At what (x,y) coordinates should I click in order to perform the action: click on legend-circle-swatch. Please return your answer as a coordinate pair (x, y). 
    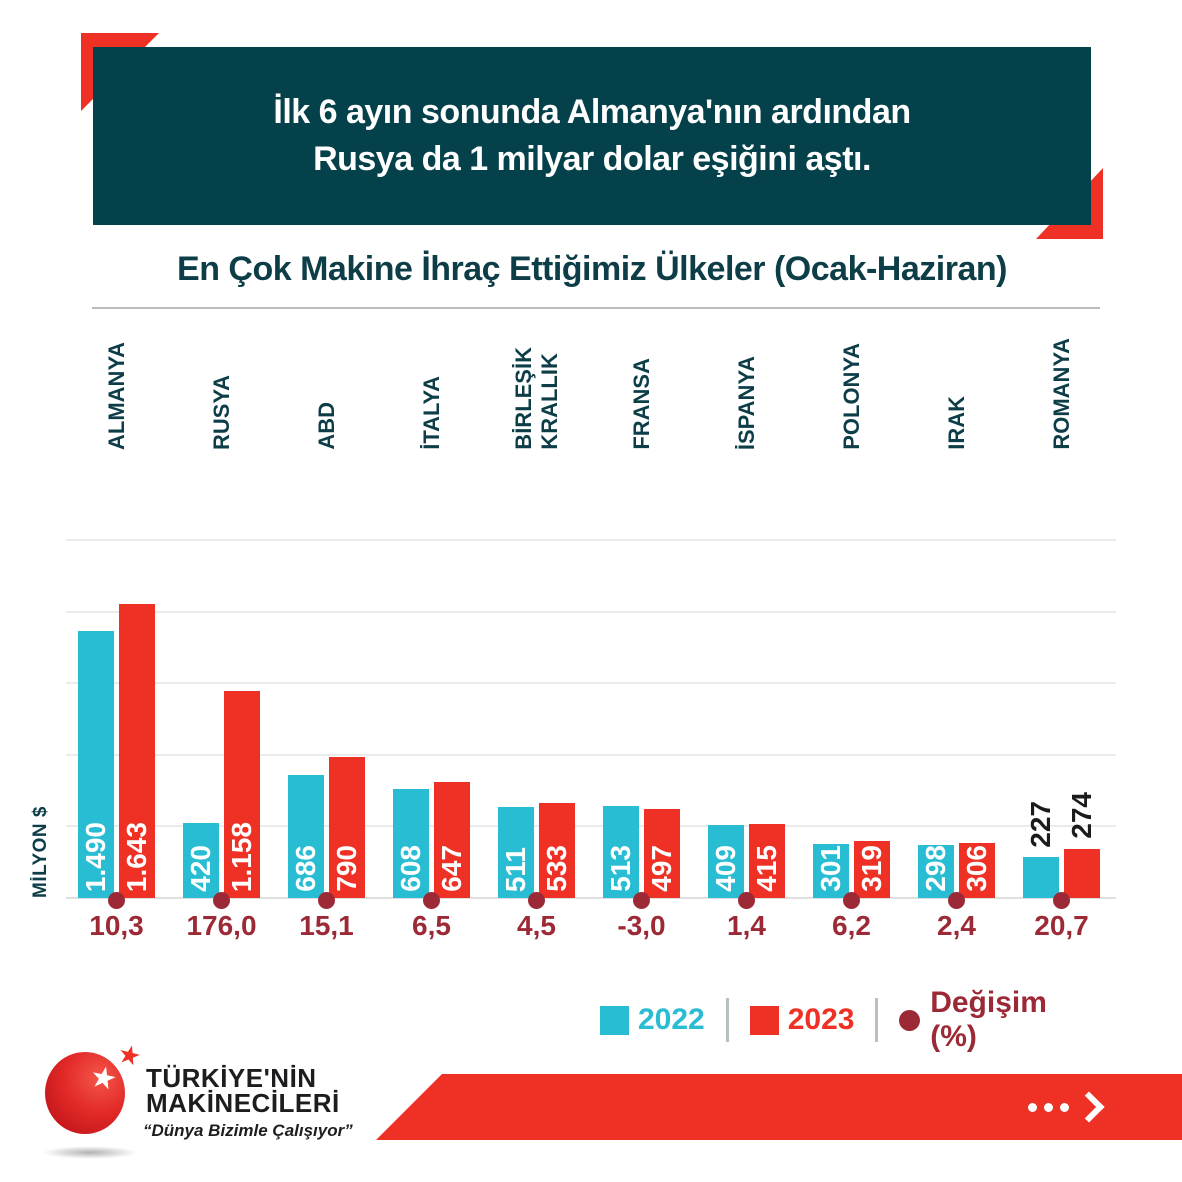
    Looking at the image, I should click on (910, 1020).